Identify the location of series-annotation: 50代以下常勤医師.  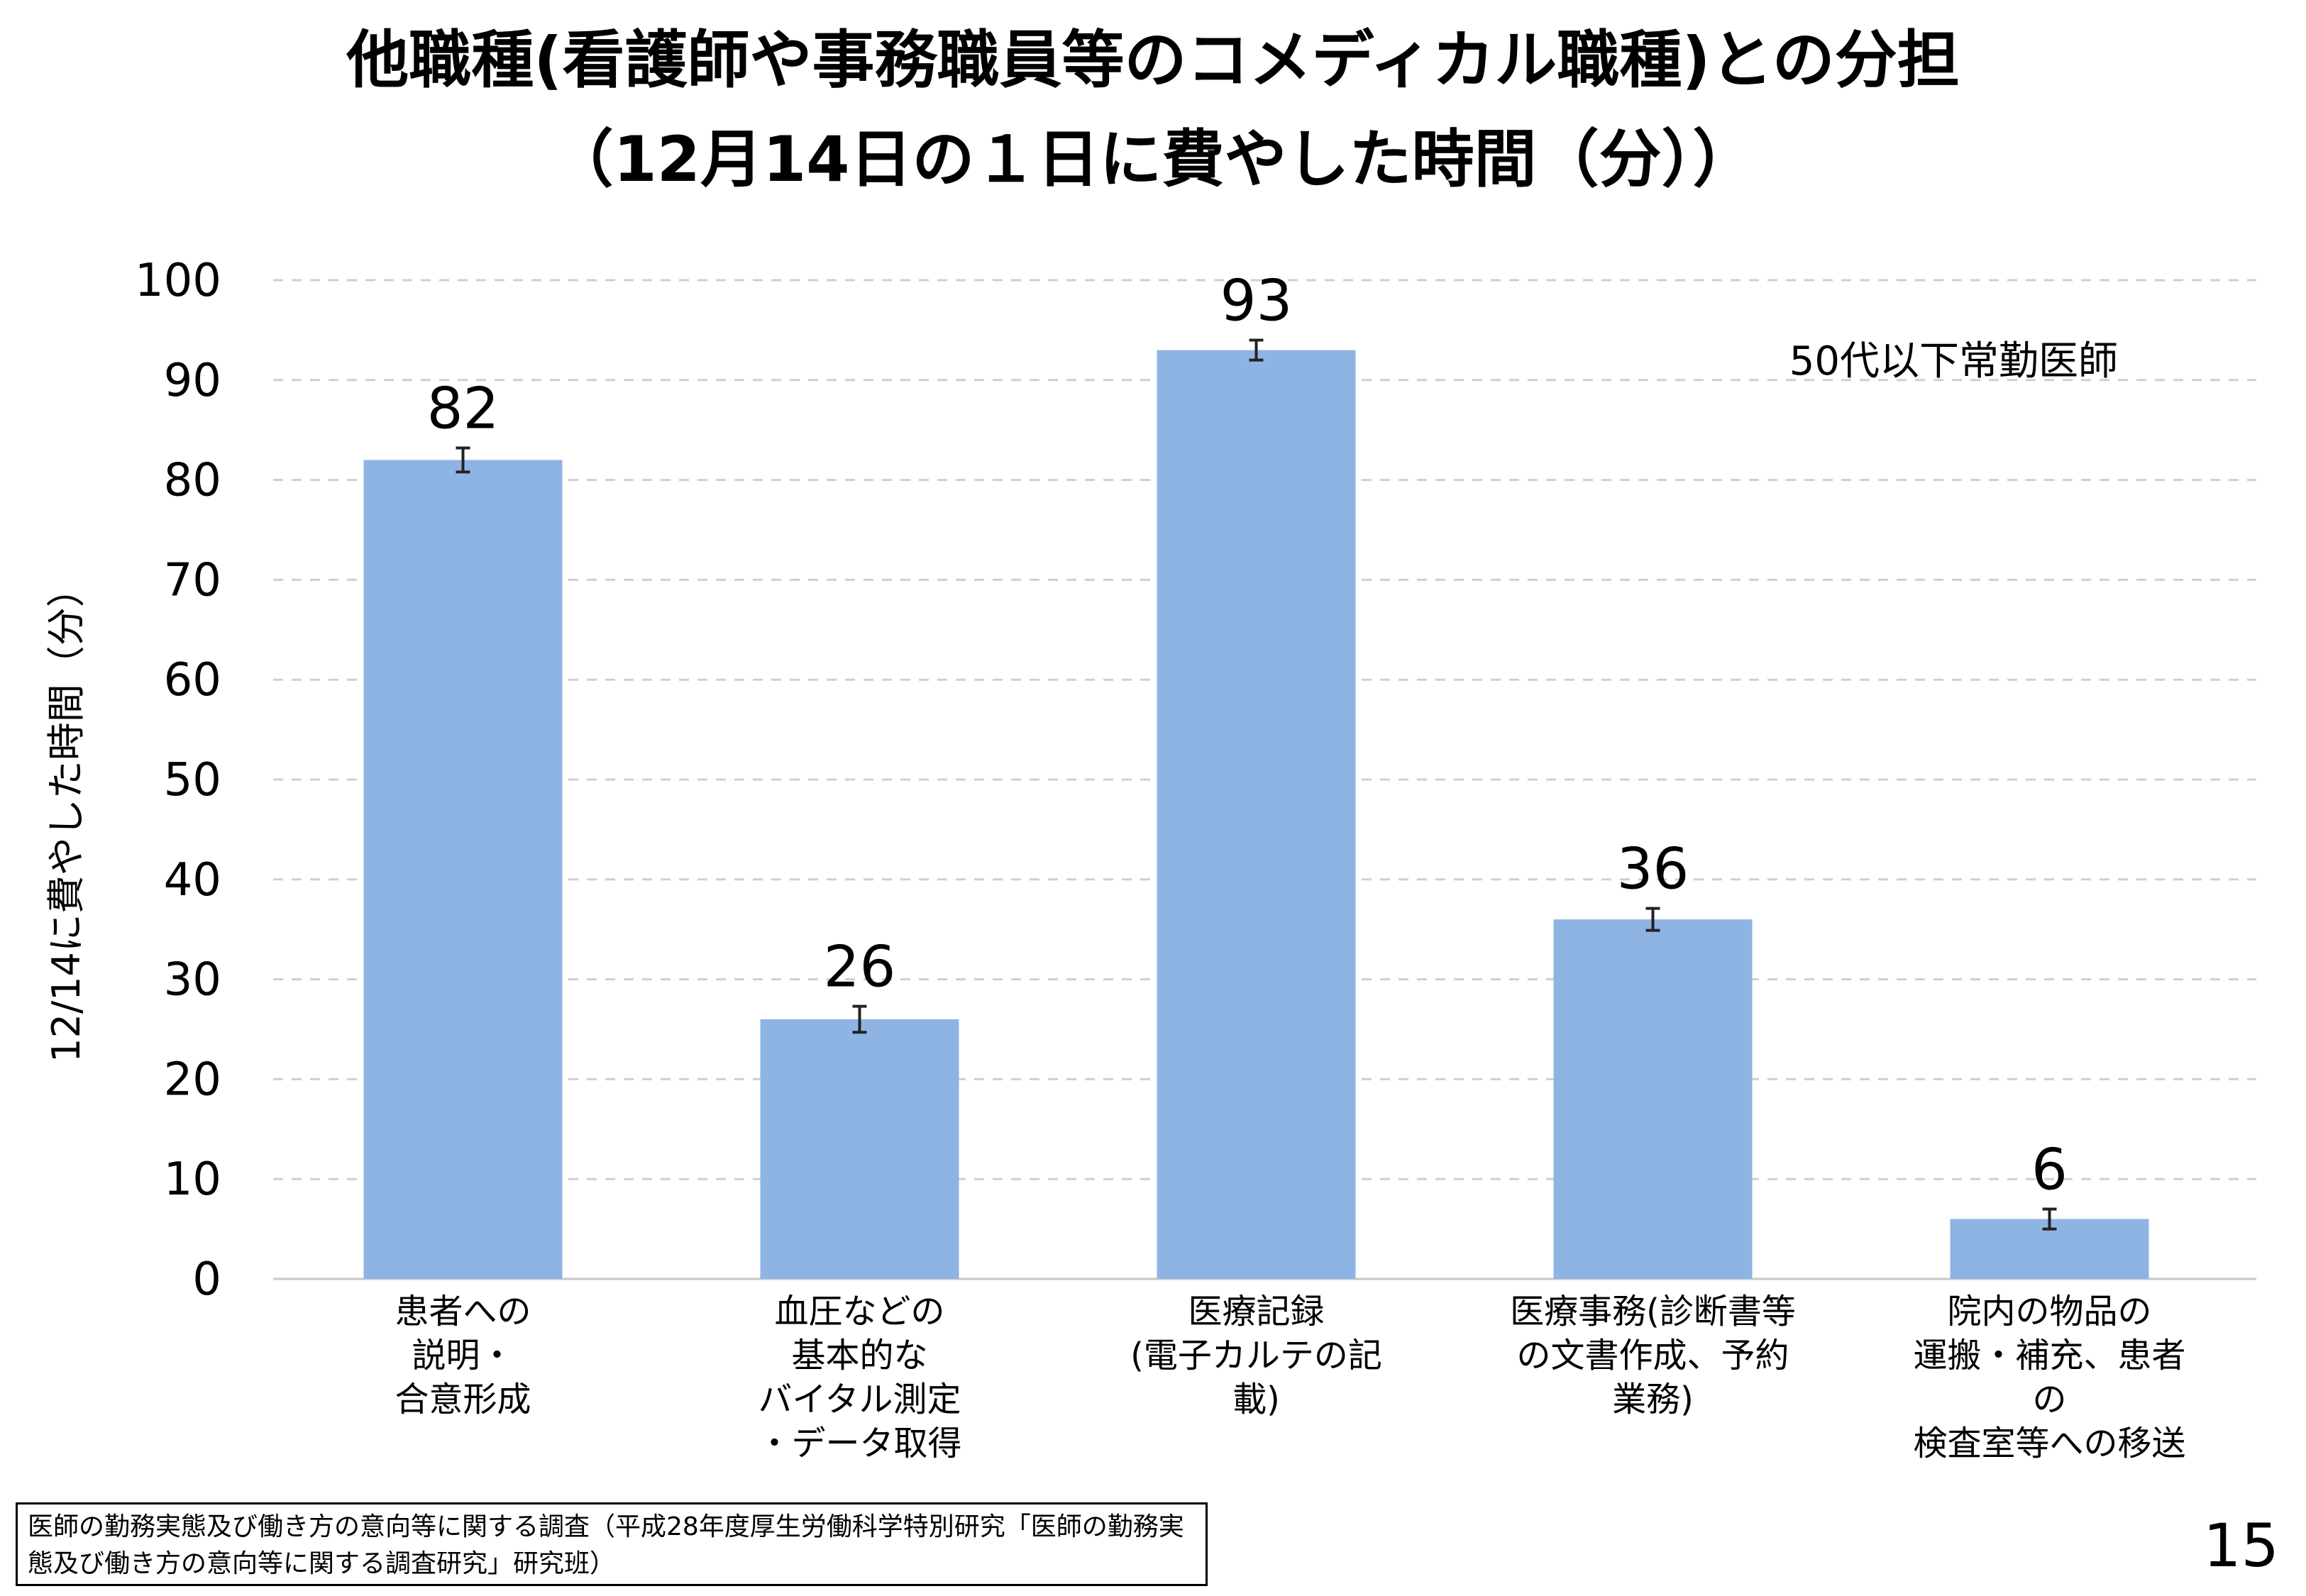
(1953, 361).